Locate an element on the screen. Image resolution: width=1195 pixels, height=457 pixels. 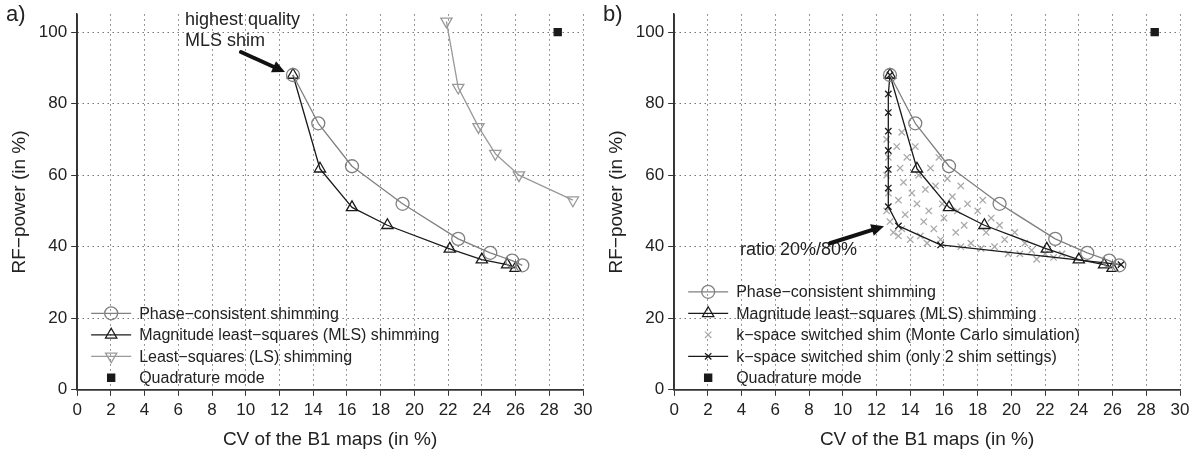
chart-title: b) is located at coordinates (613, 14).